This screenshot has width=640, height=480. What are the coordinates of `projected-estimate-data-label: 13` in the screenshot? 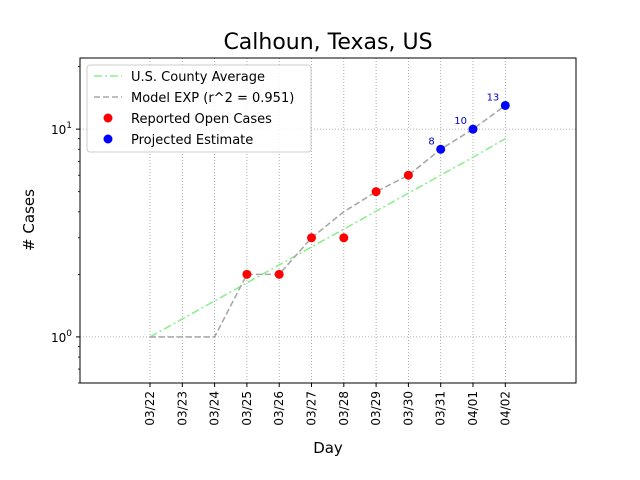 It's located at (493, 97).